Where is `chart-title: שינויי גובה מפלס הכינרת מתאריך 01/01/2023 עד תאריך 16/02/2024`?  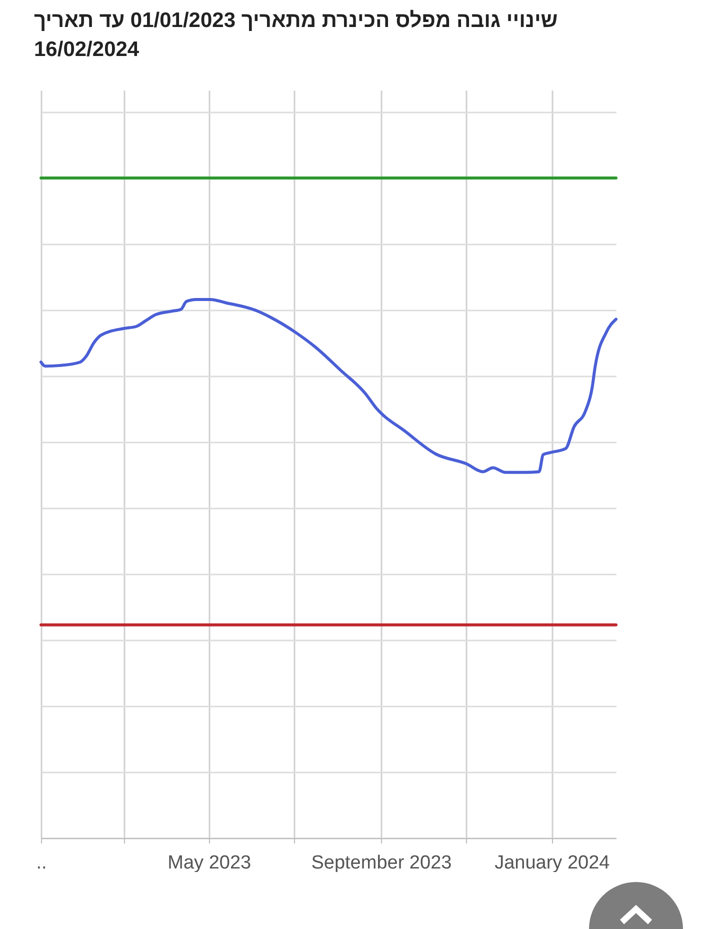 chart-title: שינויי גובה מפלס הכינרת מתאריך 01/01/2023 עד תאריך 16/02/2024 is located at coordinates (296, 35).